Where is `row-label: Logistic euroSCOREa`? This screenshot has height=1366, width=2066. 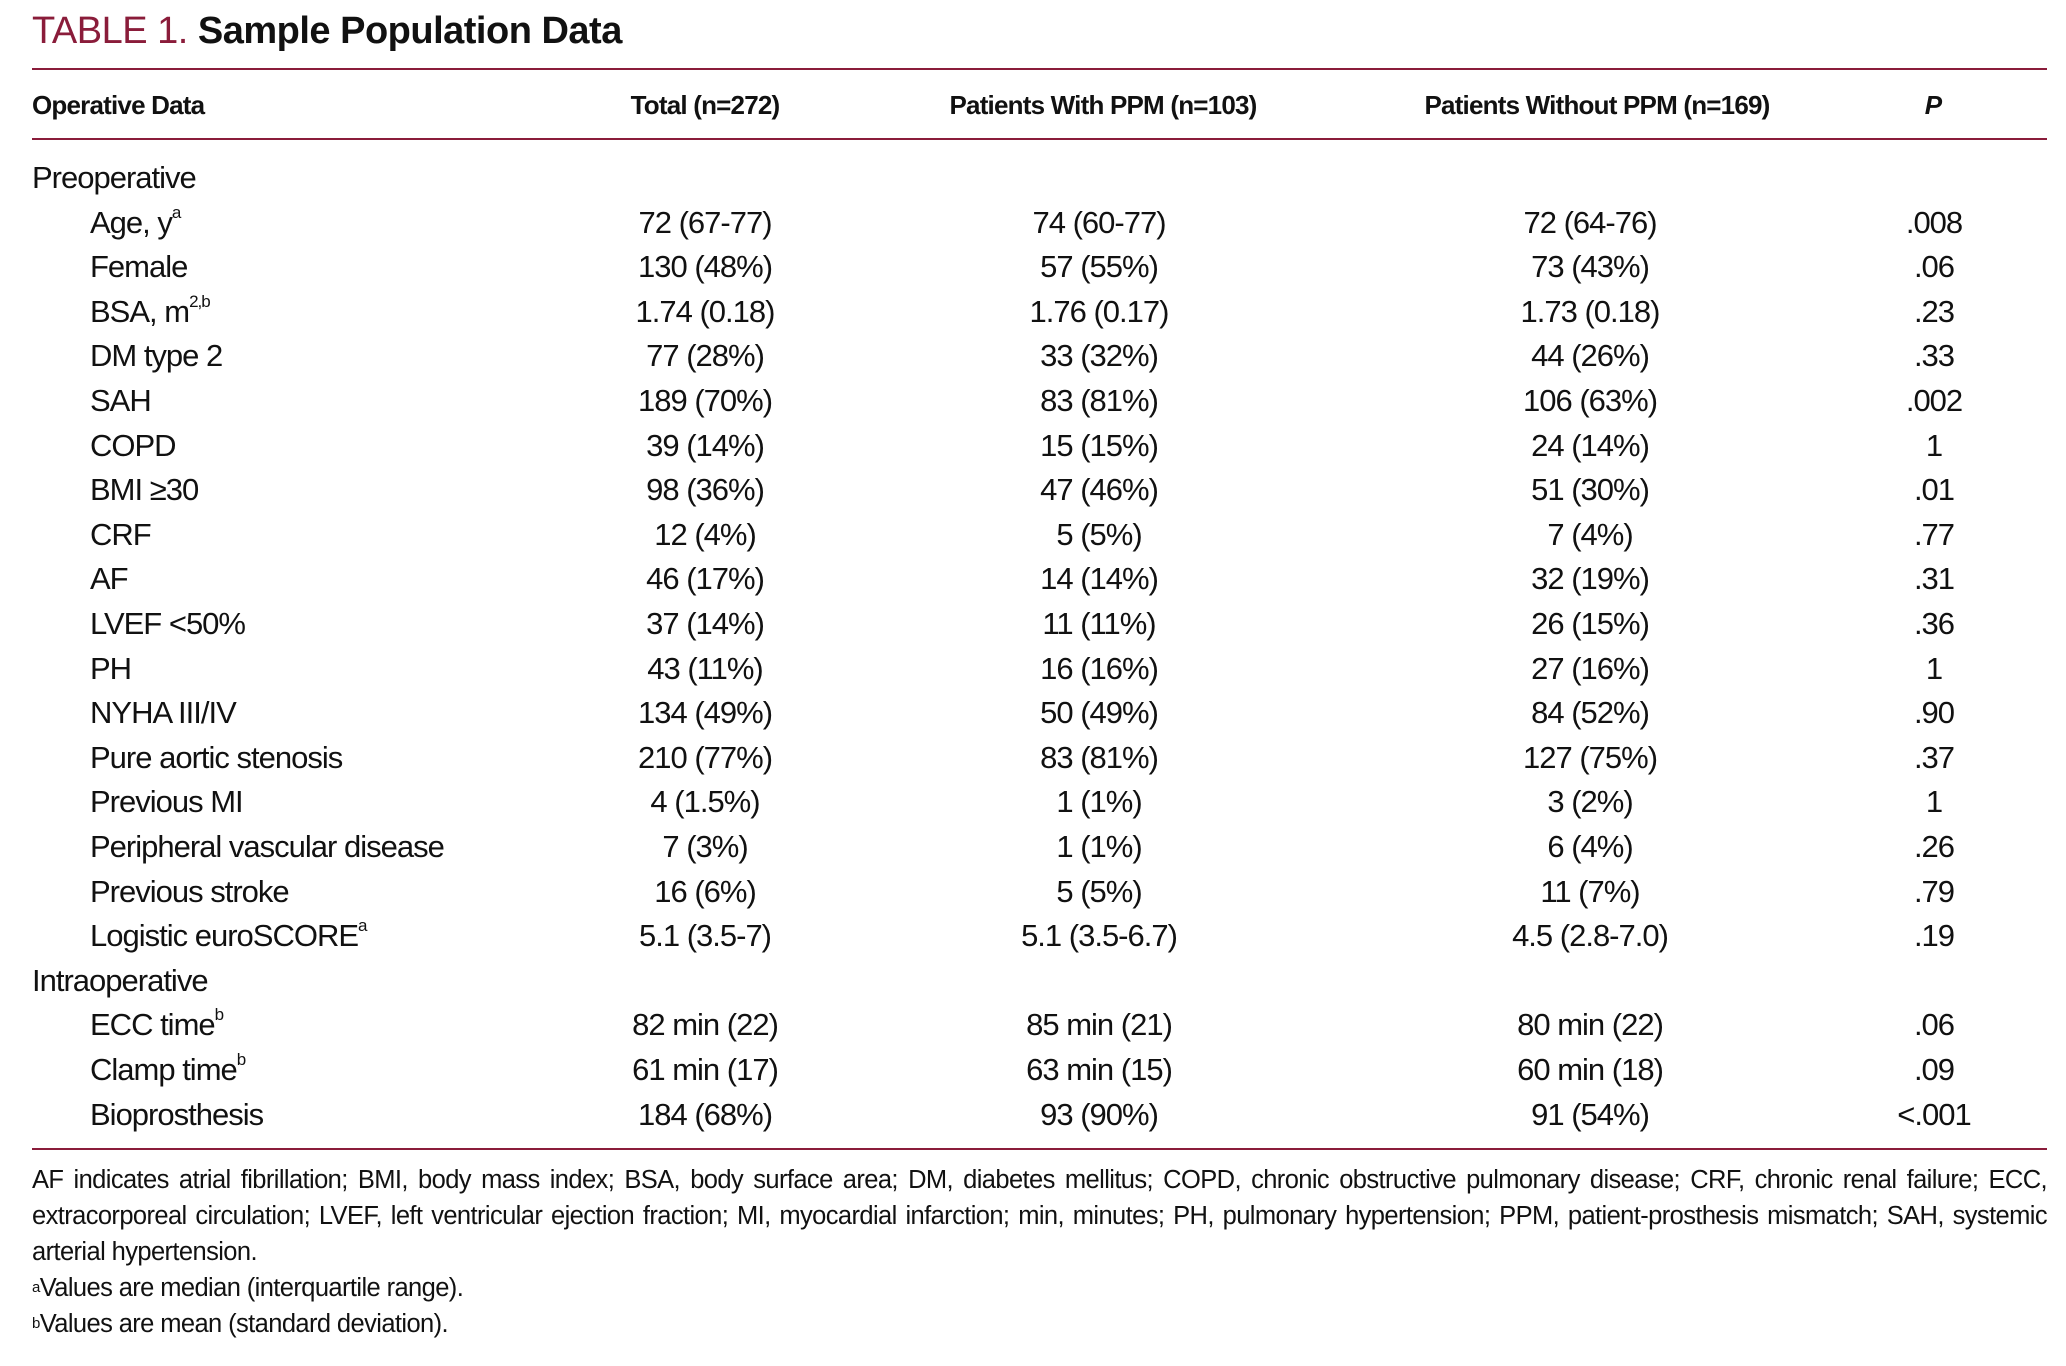 row-label: Logistic euroSCOREa is located at coordinates (229, 935).